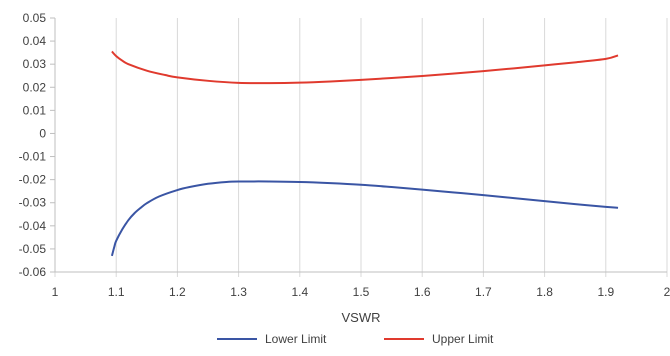 The height and width of the screenshot is (356, 670). Describe the element at coordinates (35, 87) in the screenshot. I see `y-tick-label: 0.02` at that location.